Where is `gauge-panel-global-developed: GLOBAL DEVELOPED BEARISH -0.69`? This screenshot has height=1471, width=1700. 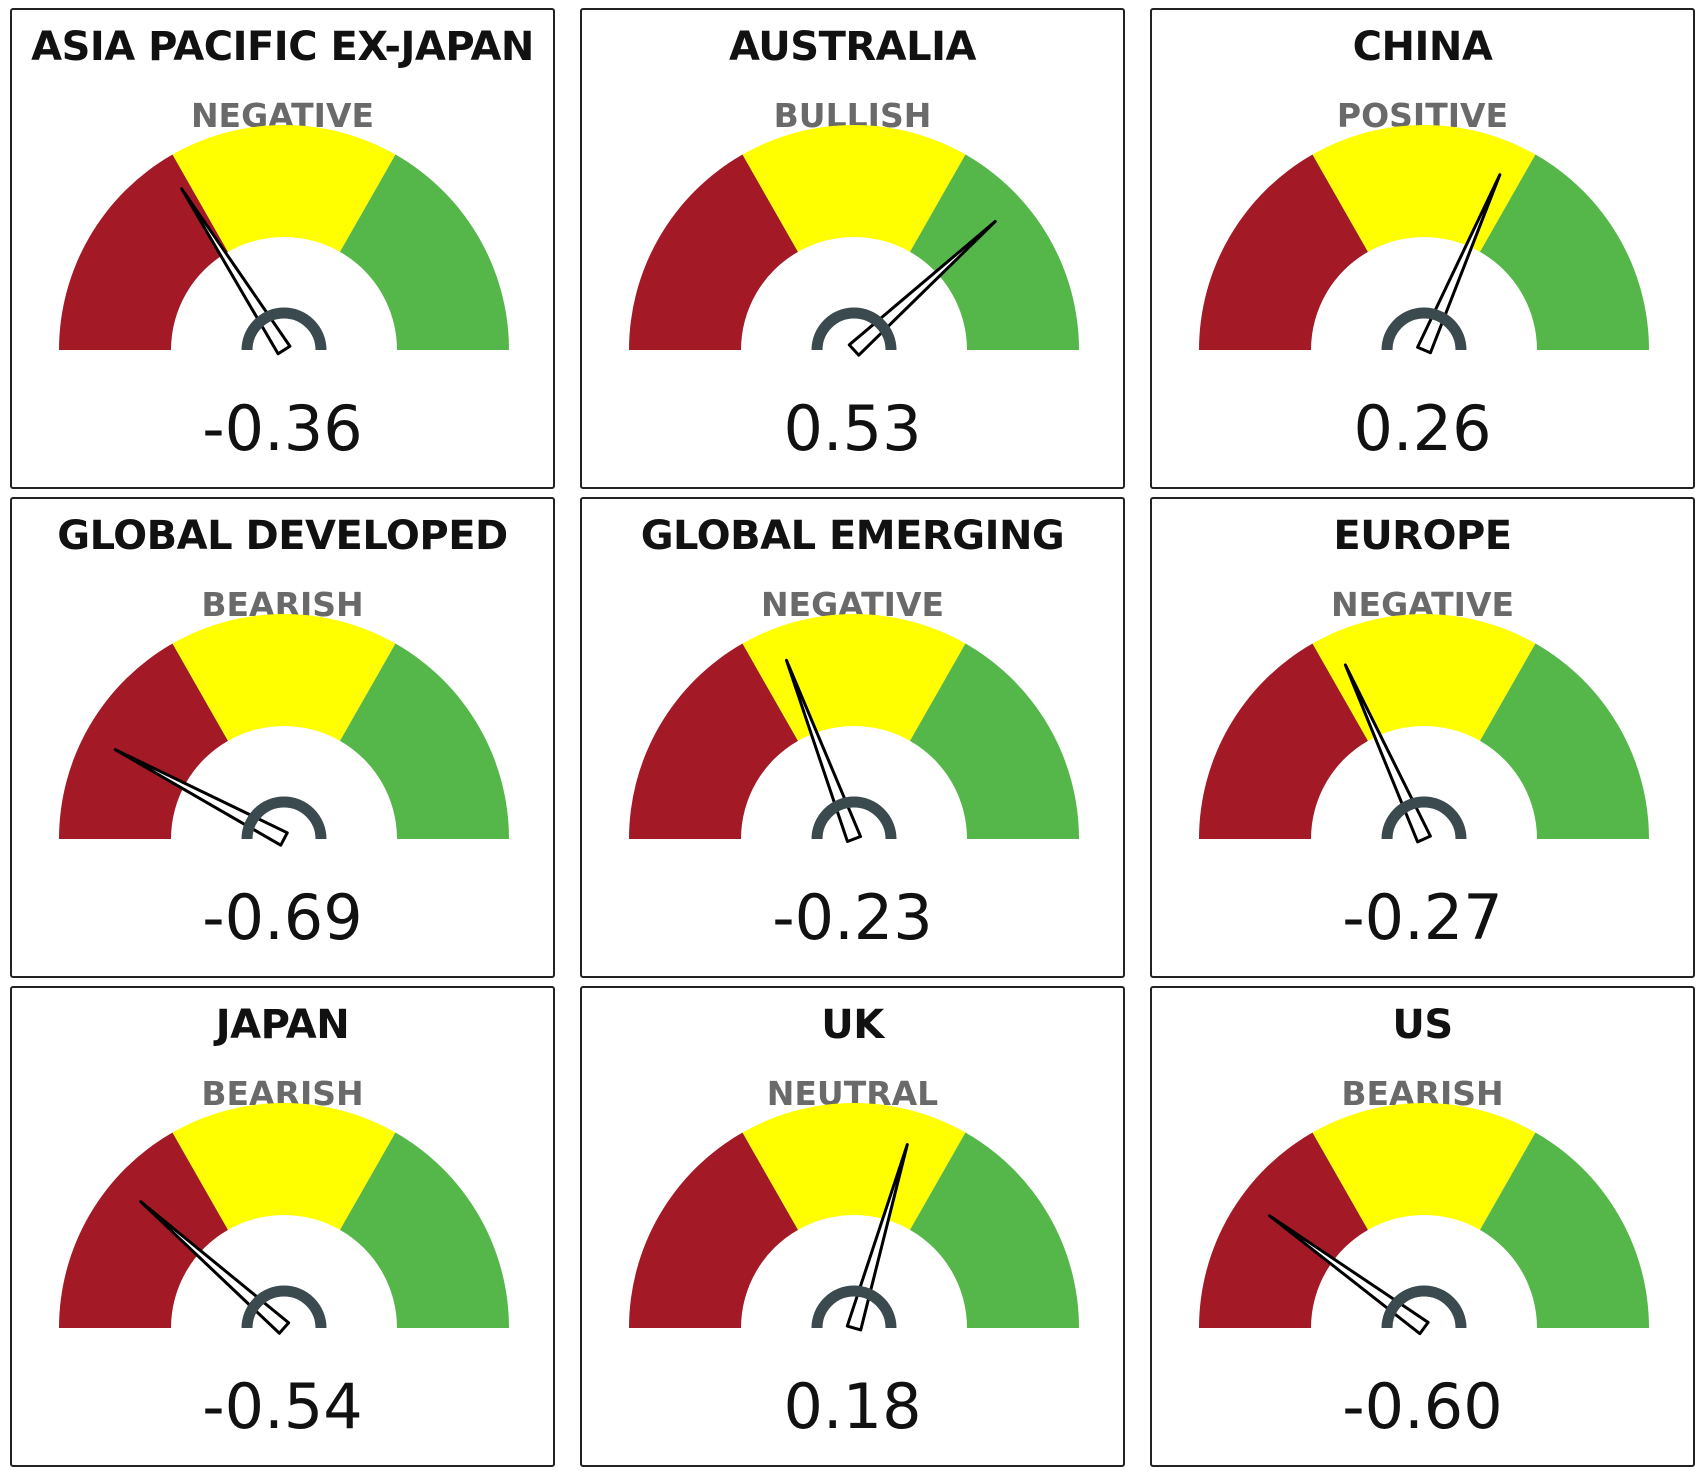 gauge-panel-global-developed: GLOBAL DEVELOPED BEARISH -0.69 is located at coordinates (282, 737).